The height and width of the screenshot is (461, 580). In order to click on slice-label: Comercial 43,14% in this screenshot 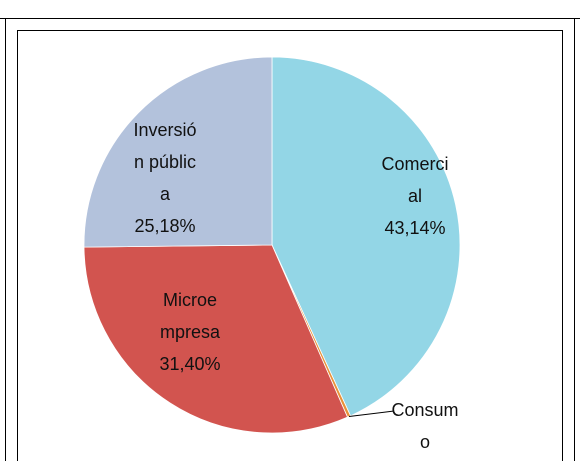, I will do `click(415, 196)`.